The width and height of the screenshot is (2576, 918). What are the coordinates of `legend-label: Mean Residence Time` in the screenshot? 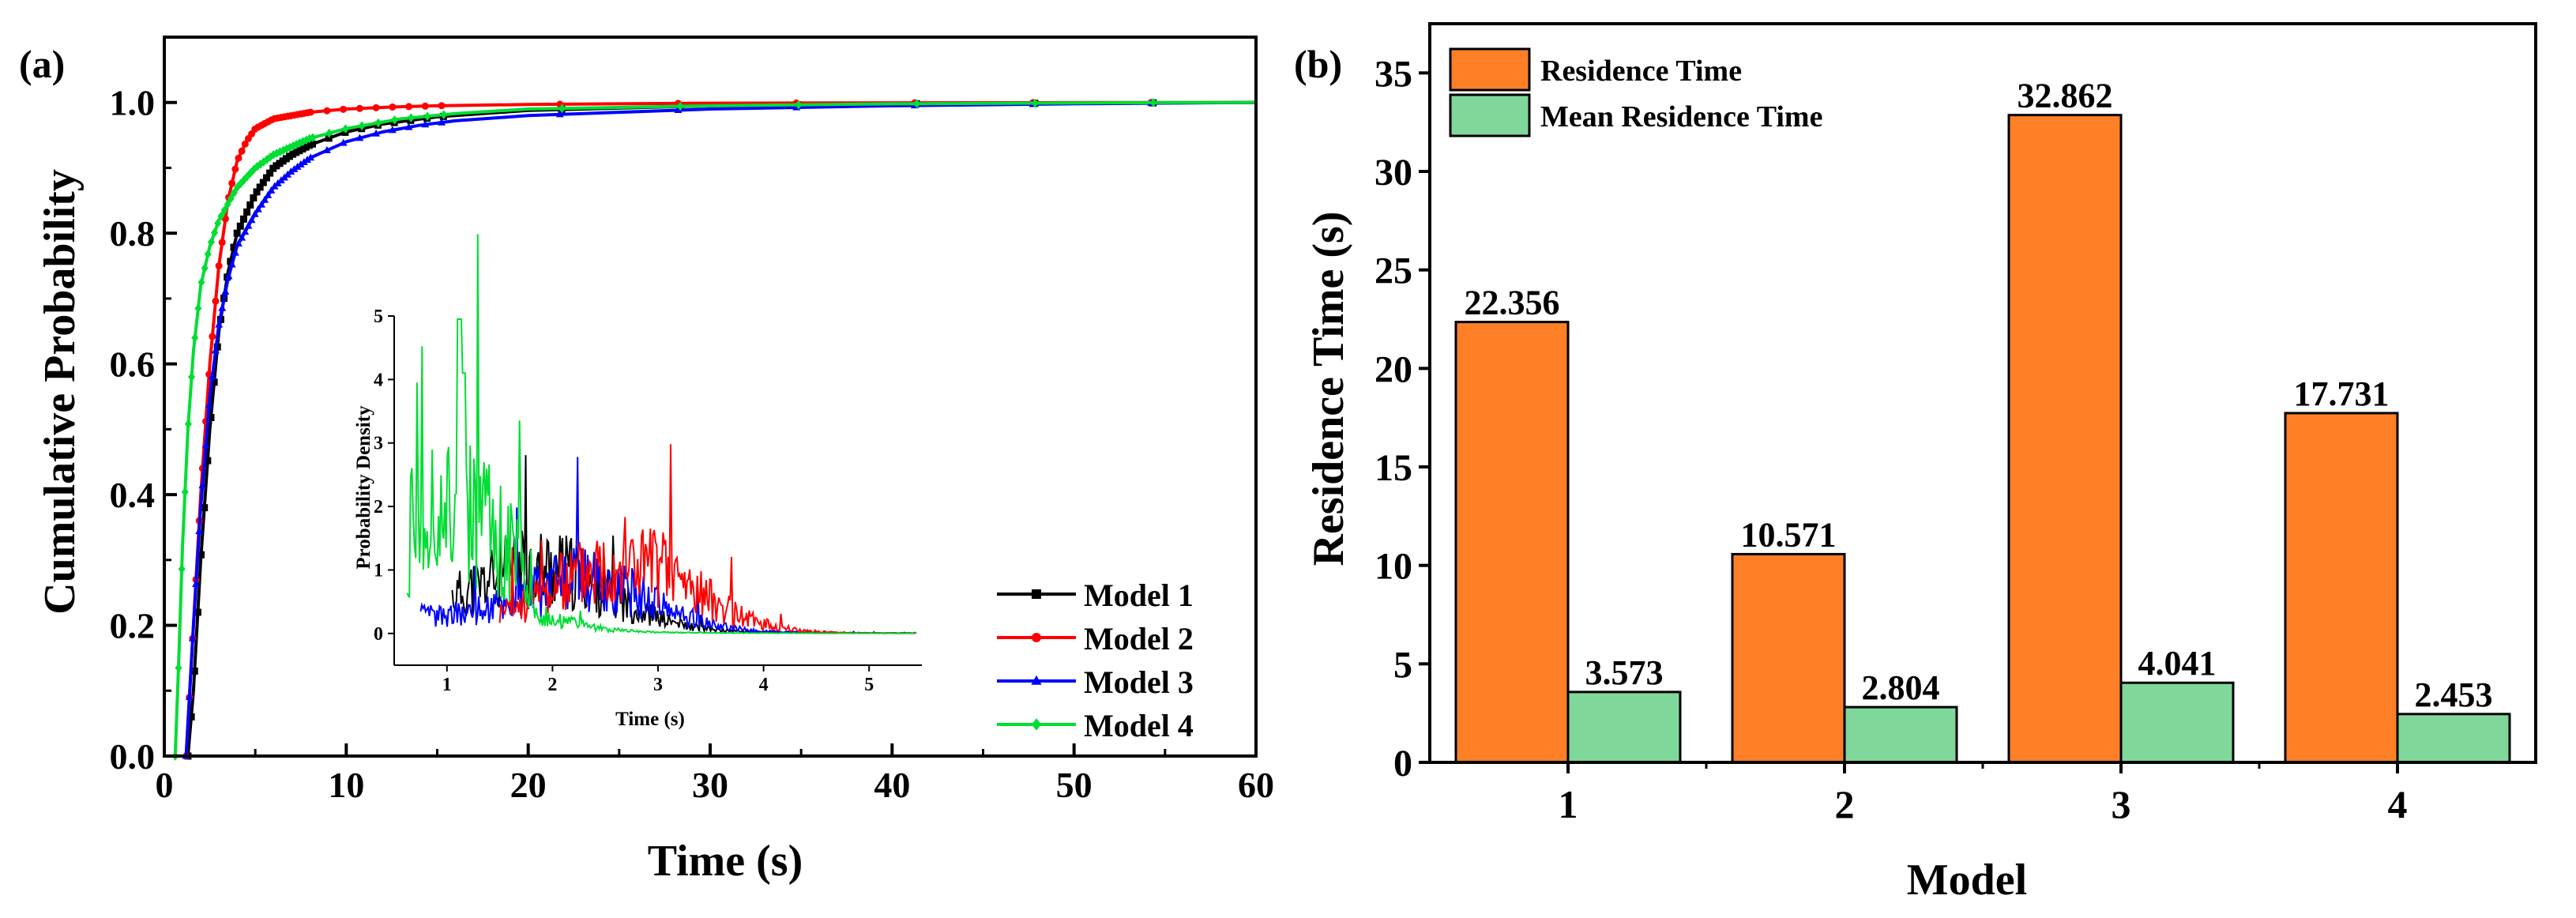 It's located at (1681, 117).